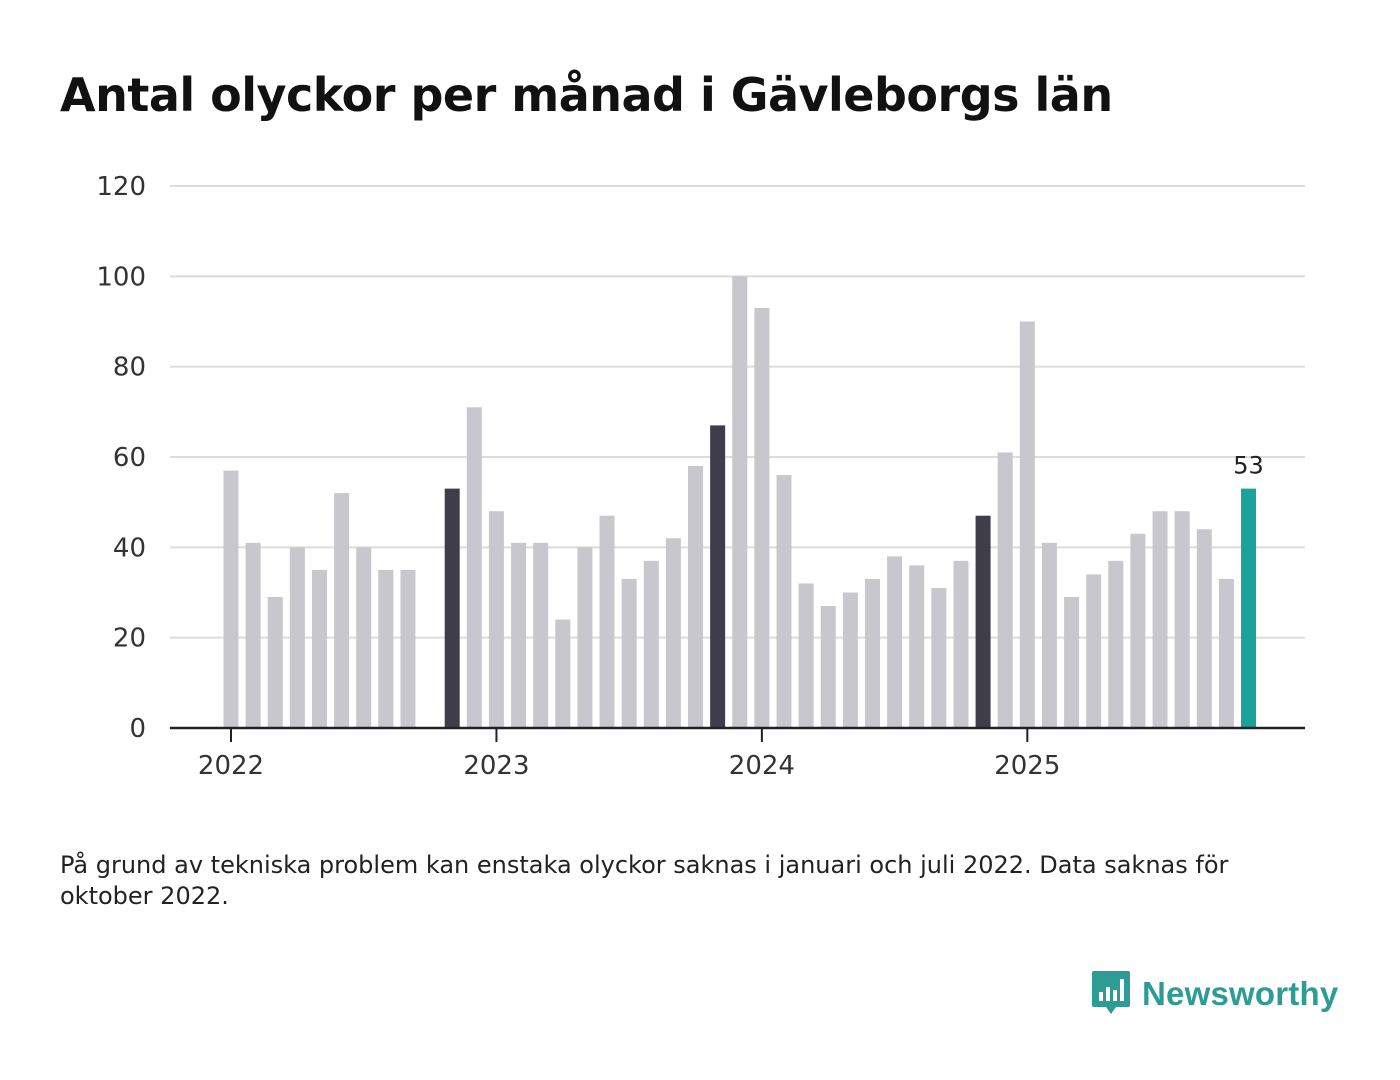 The image size is (1400, 1080). What do you see at coordinates (121, 187) in the screenshot?
I see `y-tick-label: 120` at bounding box center [121, 187].